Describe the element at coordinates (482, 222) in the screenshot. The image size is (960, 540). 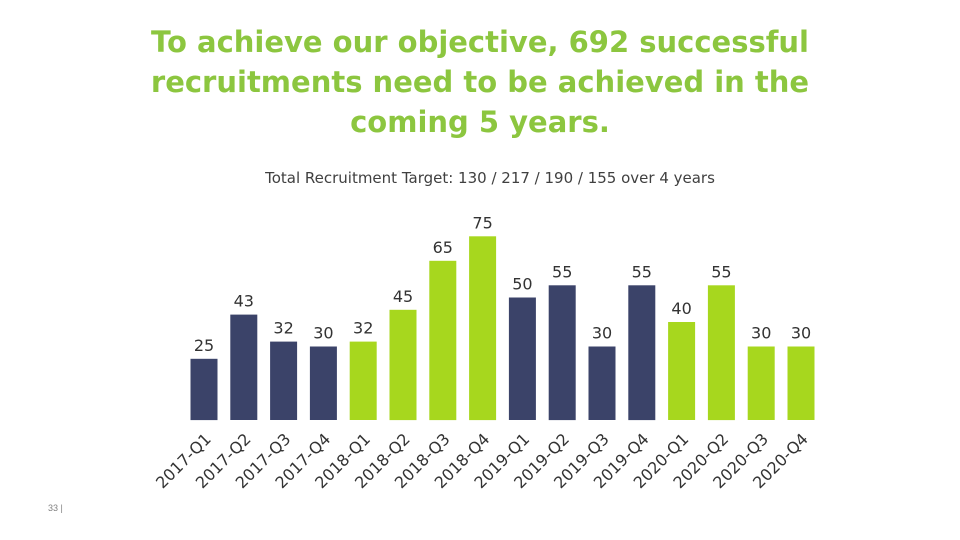
I see `data-label-2018-q4: 75` at that location.